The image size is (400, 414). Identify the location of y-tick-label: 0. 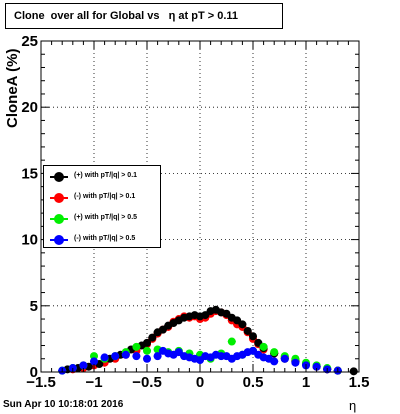
(34, 372).